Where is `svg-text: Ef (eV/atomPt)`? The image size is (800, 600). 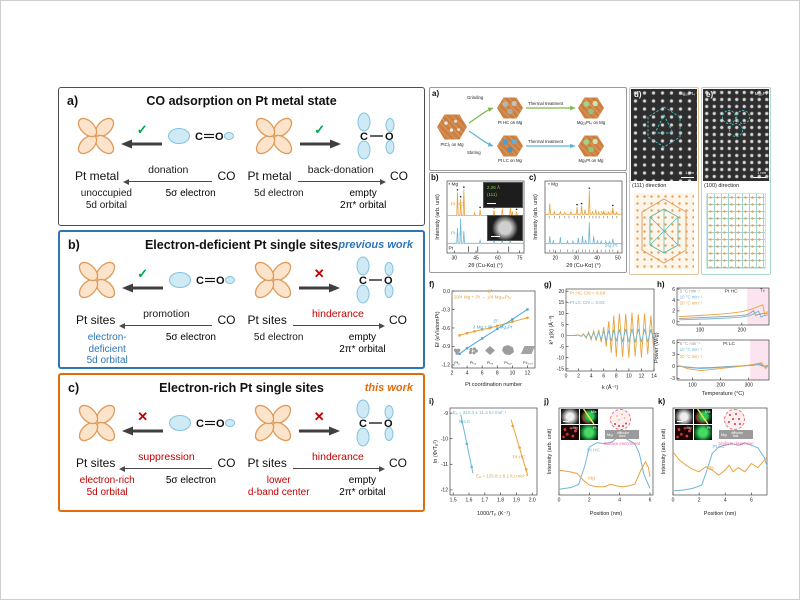 svg-text: Ef (eV/atomPt) is located at coordinates (438, 329).